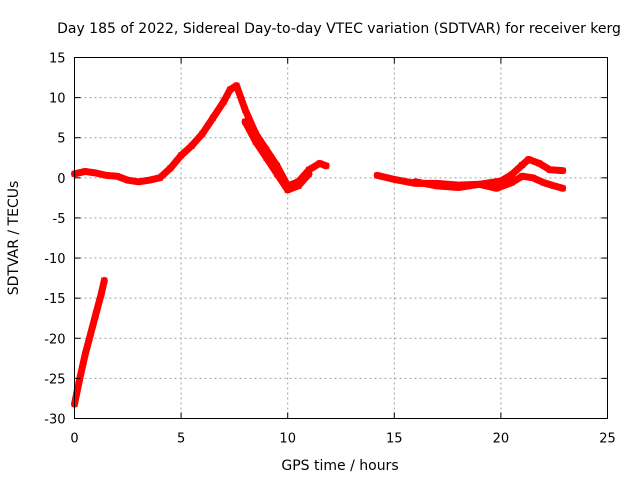 The height and width of the screenshot is (480, 640). I want to click on y-axis-label: SDTVAR / TECUs, so click(14, 238).